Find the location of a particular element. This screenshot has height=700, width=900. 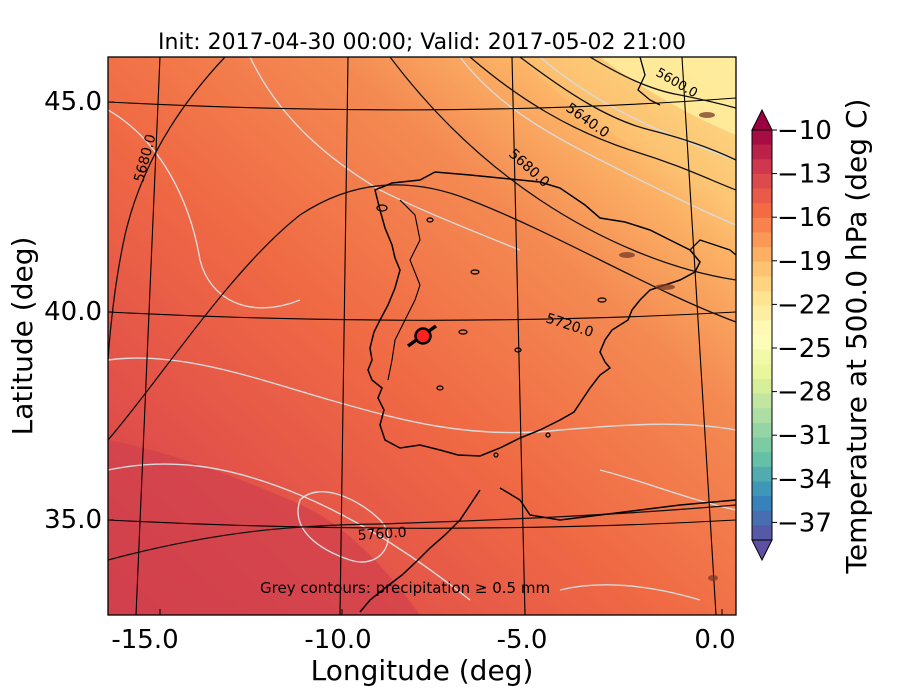

colorbar-tick-label: −13 is located at coordinates (804, 175).